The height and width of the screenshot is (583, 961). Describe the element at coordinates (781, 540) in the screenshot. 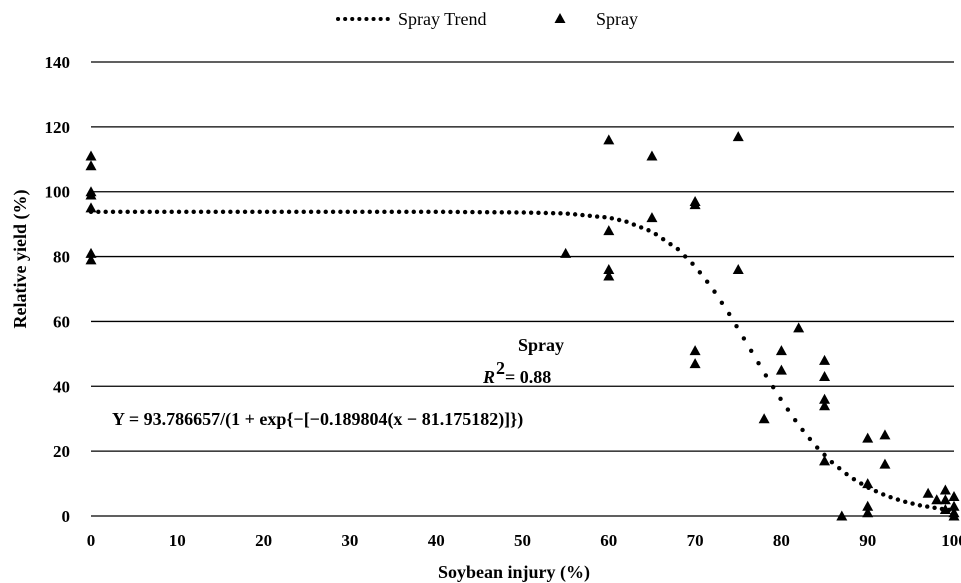

I see `x-tick-label: 80` at that location.